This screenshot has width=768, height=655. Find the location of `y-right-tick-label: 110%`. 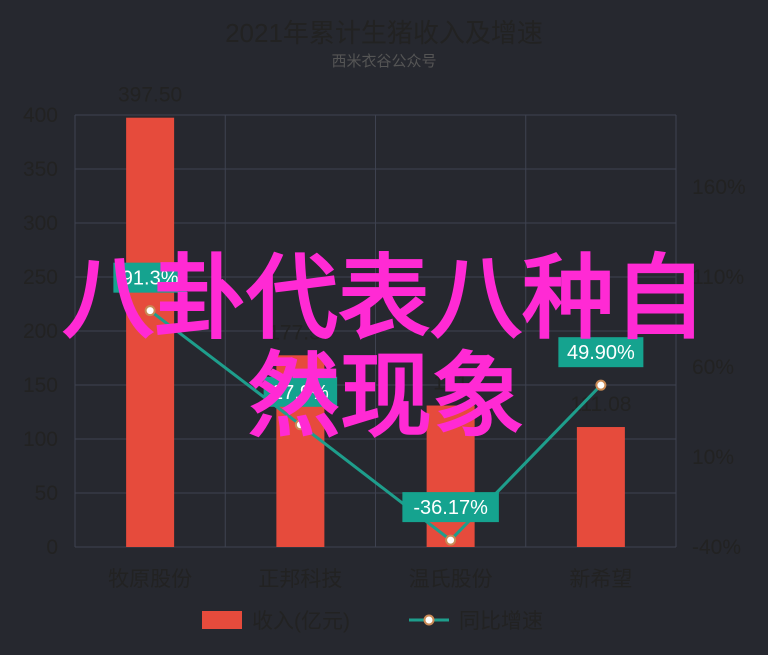

y-right-tick-label: 110% is located at coordinates (718, 277).